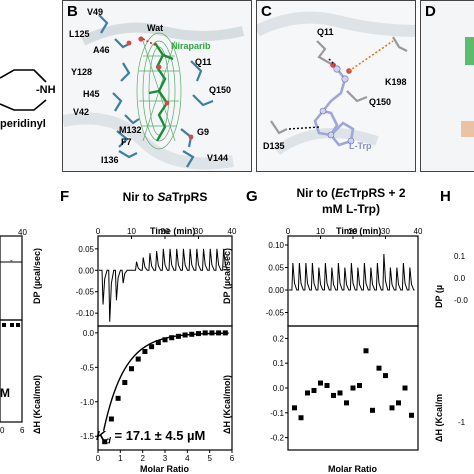 Image resolution: width=474 pixels, height=474 pixels. What do you see at coordinates (353, 469) in the screenshot?
I see `panel-g-bottom-xlabel: Molar Ratio` at bounding box center [353, 469].